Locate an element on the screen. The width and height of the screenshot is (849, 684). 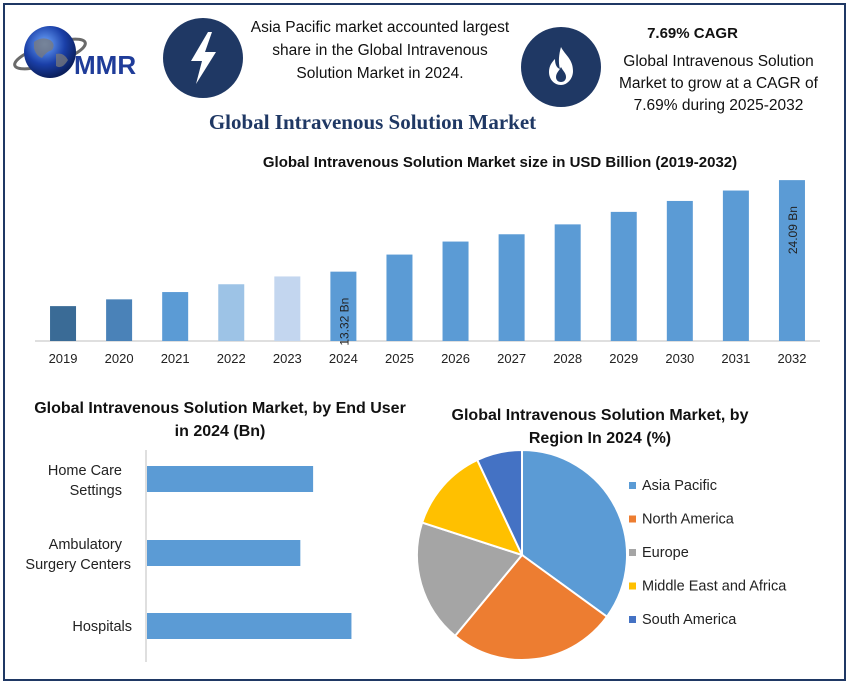
bar-2028 is located at coordinates (567, 282).